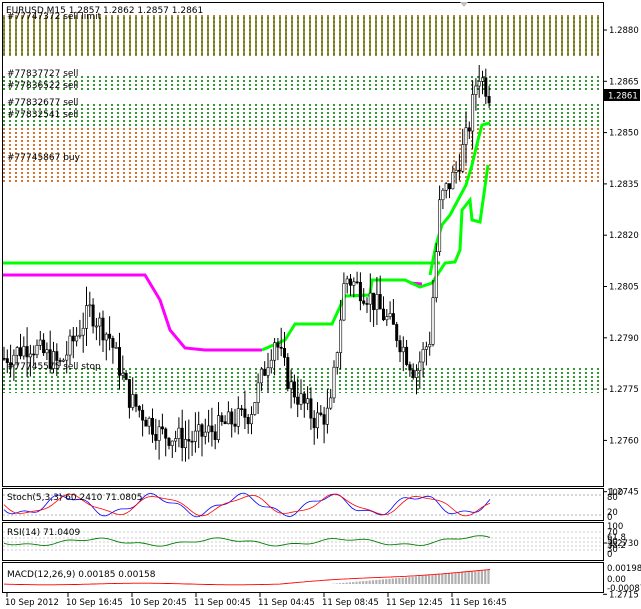  I want to click on chart-shift-marker, so click(464, 4).